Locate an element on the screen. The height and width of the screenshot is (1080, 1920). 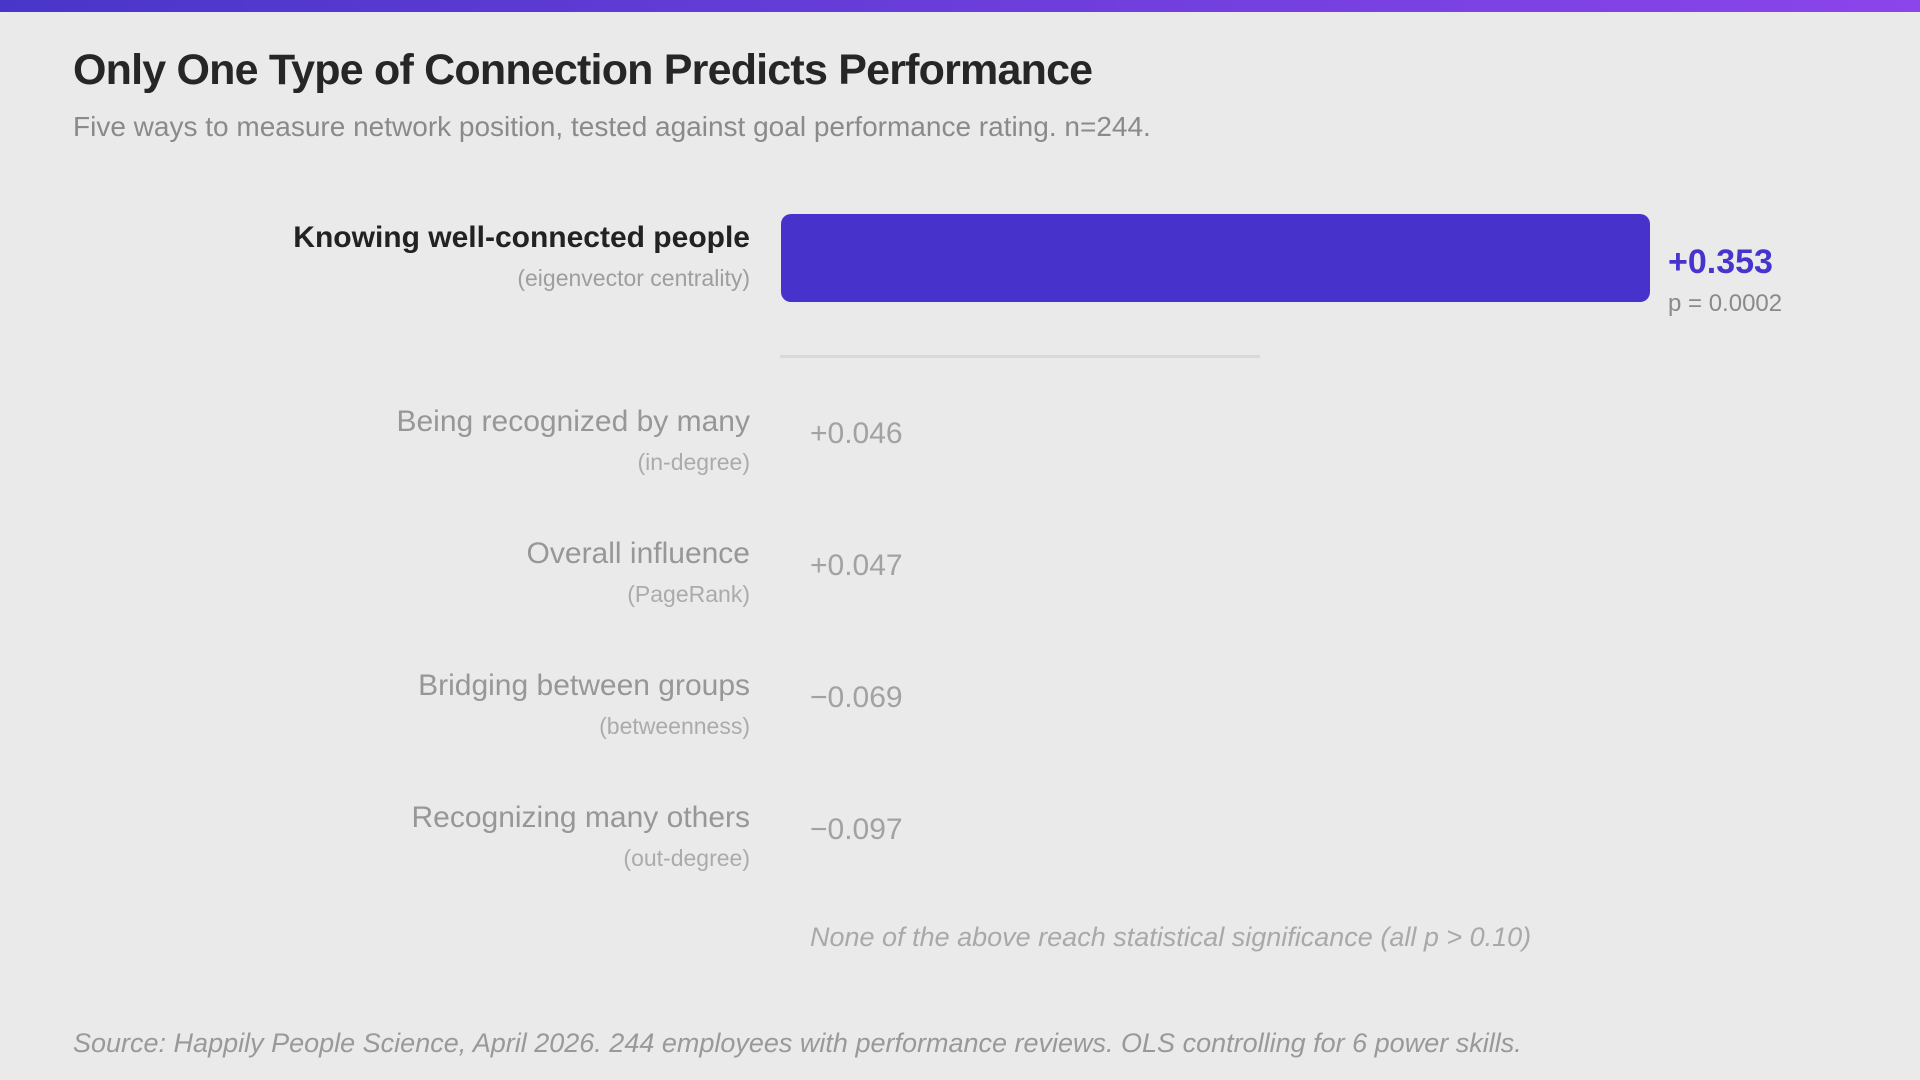
metric-sublabel: (in-degree) is located at coordinates (694, 462).